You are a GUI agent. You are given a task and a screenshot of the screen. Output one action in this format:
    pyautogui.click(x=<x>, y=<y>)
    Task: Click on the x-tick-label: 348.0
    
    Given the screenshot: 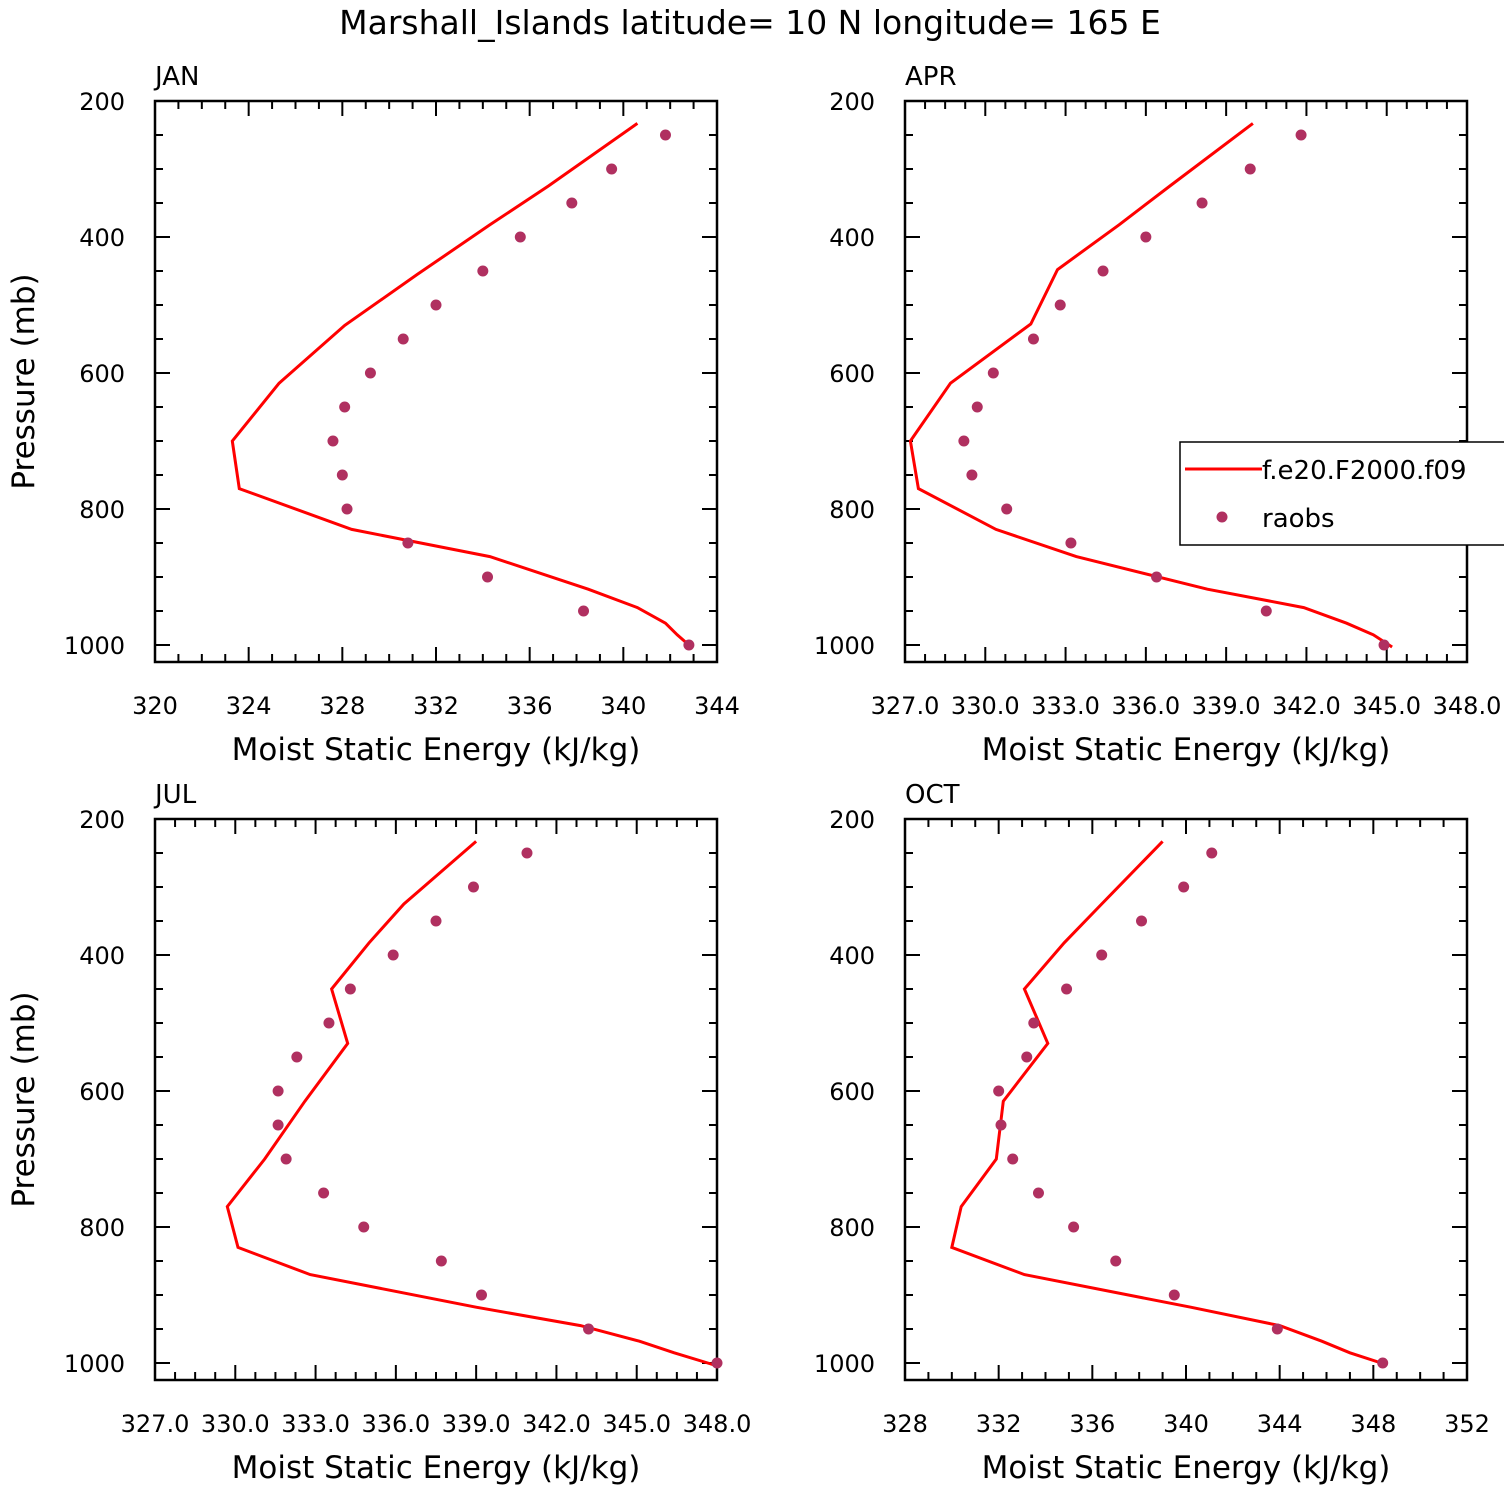 What is the action you would take?
    pyautogui.click(x=1467, y=706)
    